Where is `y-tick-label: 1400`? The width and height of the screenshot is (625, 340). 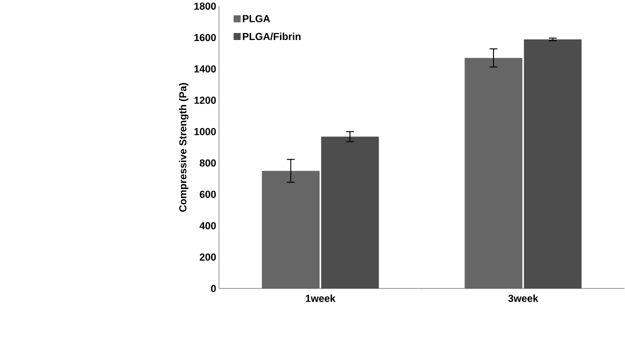 y-tick-label: 1400 is located at coordinates (205, 68).